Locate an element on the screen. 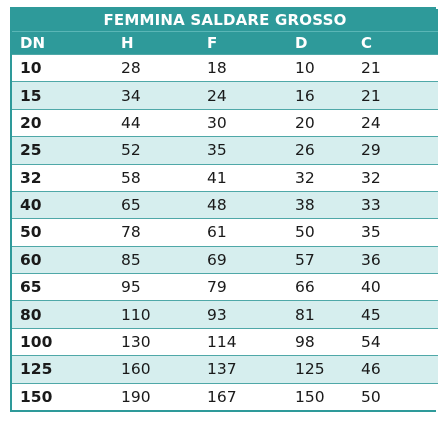 The image size is (446, 424). column-header-f: F is located at coordinates (251, 43).